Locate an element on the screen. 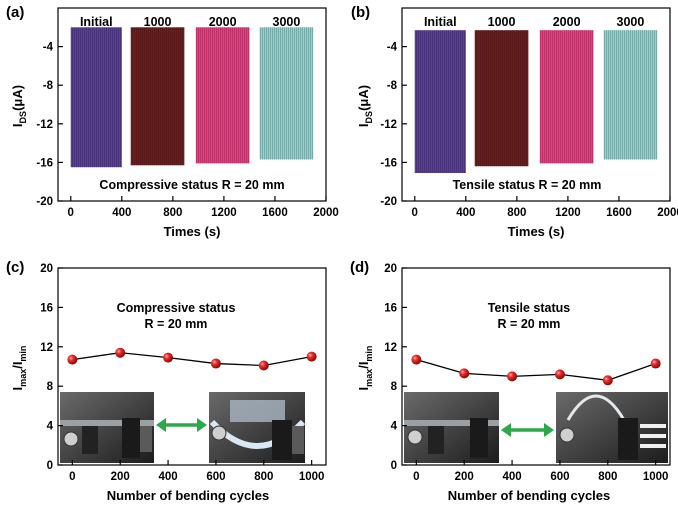 The width and height of the screenshot is (678, 514). status-annotation-line1: Tensile status is located at coordinates (529, 308).